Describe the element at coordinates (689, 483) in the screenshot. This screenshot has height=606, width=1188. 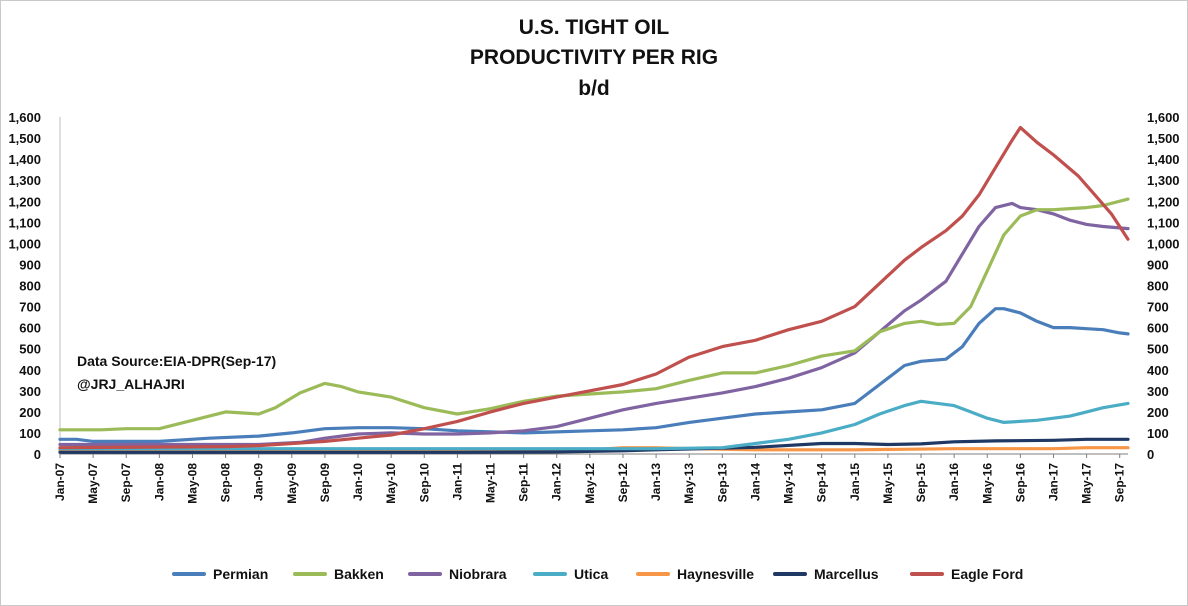
I see `x-tick-label: May-13` at that location.